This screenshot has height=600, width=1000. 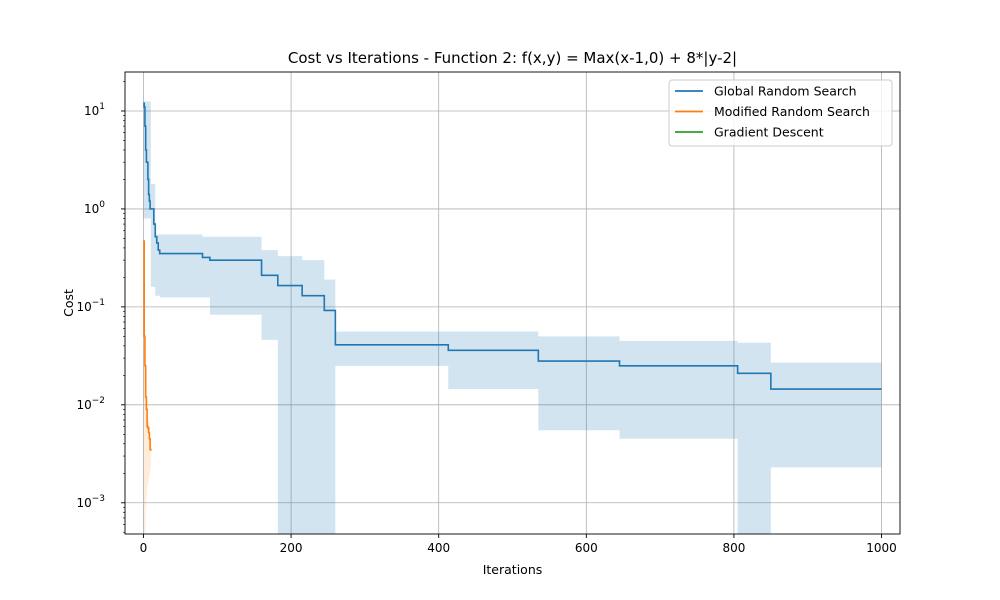 What do you see at coordinates (785, 91) in the screenshot?
I see `legend-label: Global Random Search` at bounding box center [785, 91].